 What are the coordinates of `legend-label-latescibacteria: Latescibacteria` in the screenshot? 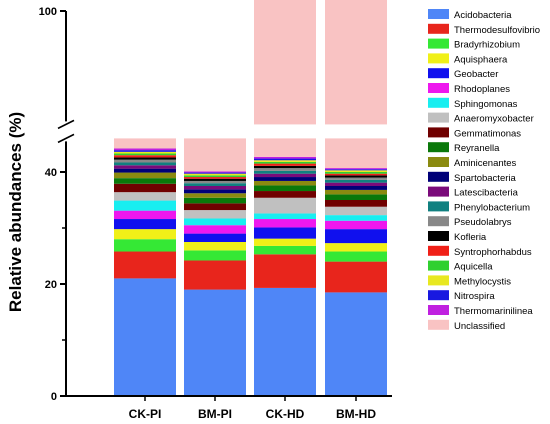 It's located at (486, 193).